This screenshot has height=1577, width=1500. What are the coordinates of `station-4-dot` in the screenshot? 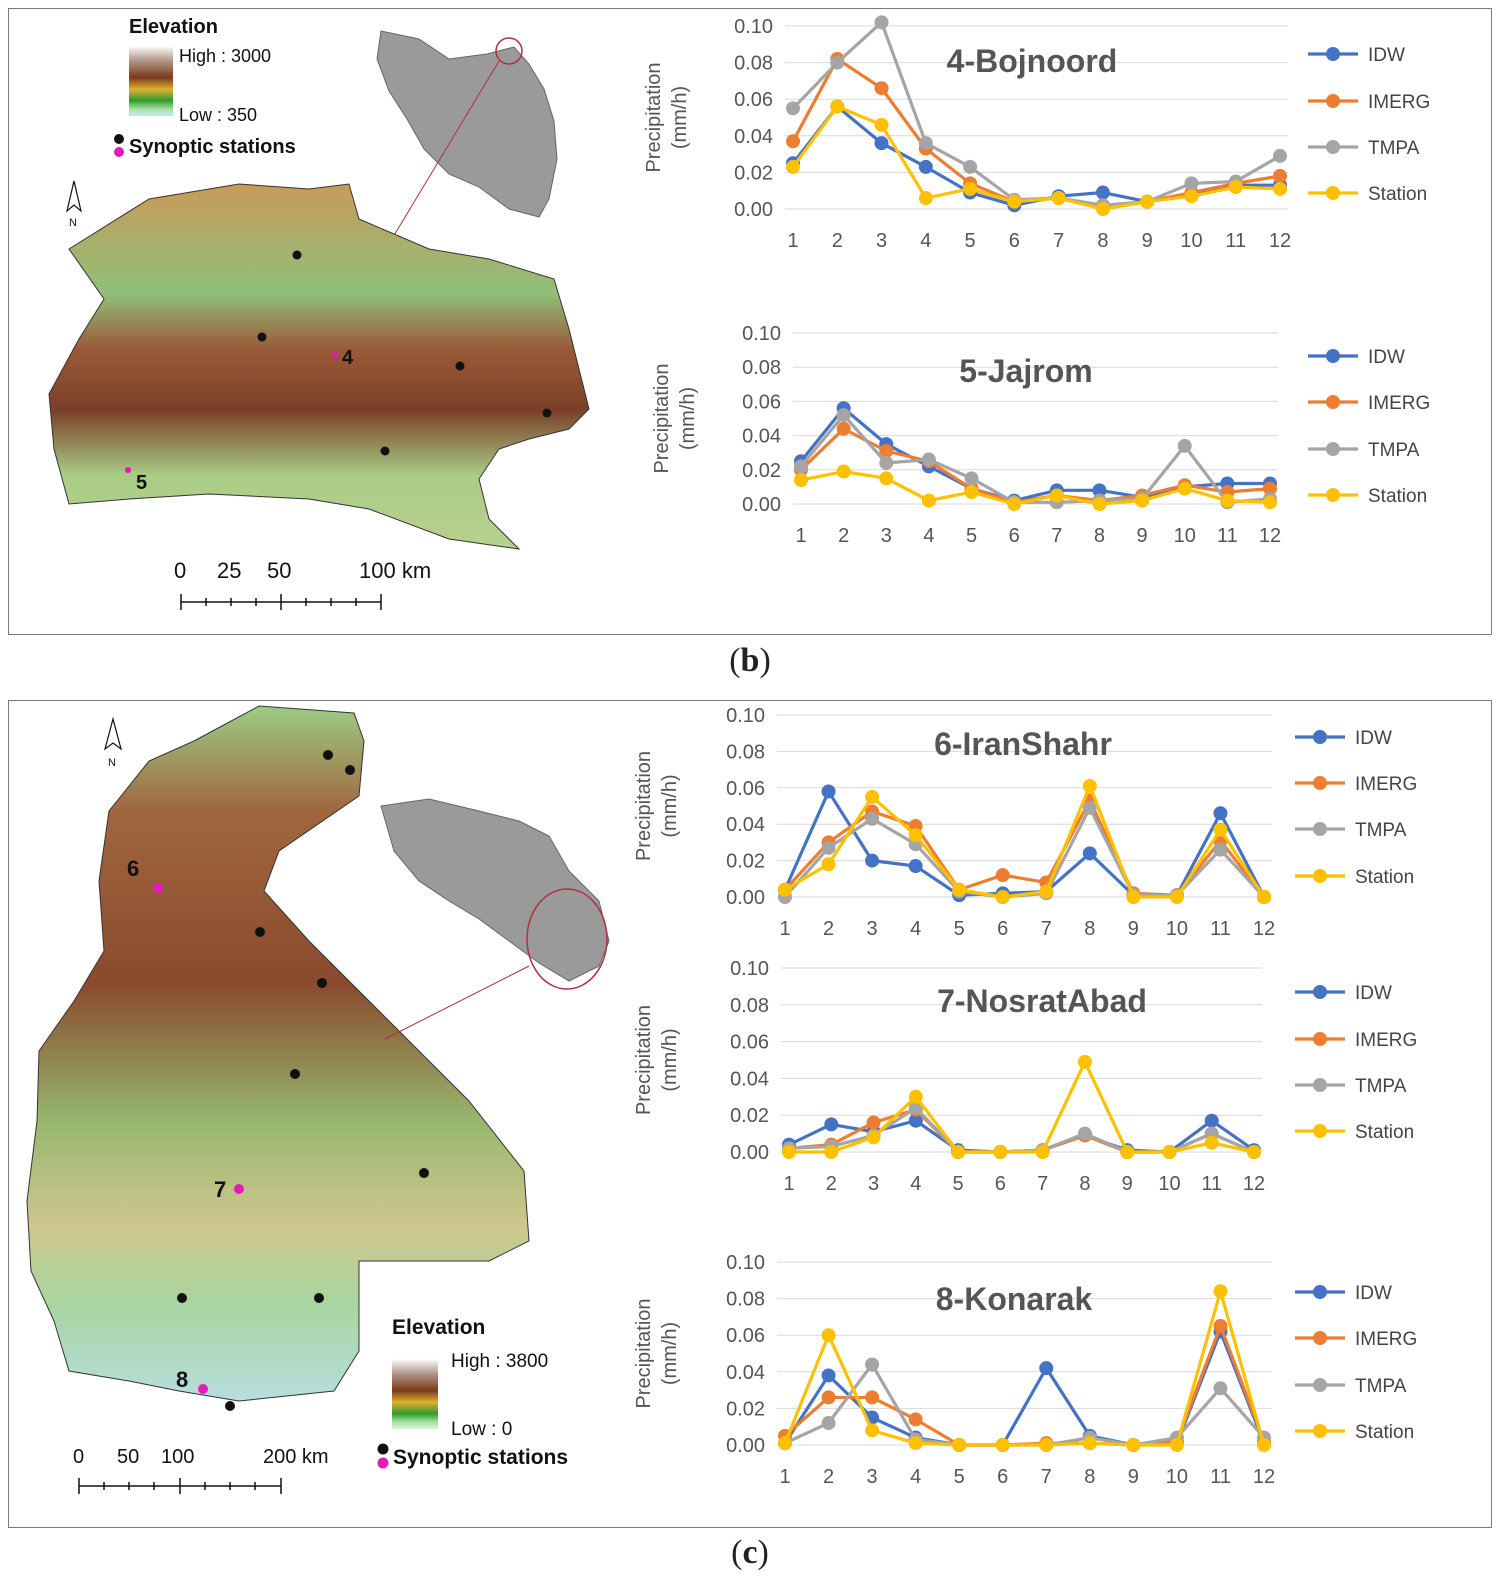 It's located at (335, 355).